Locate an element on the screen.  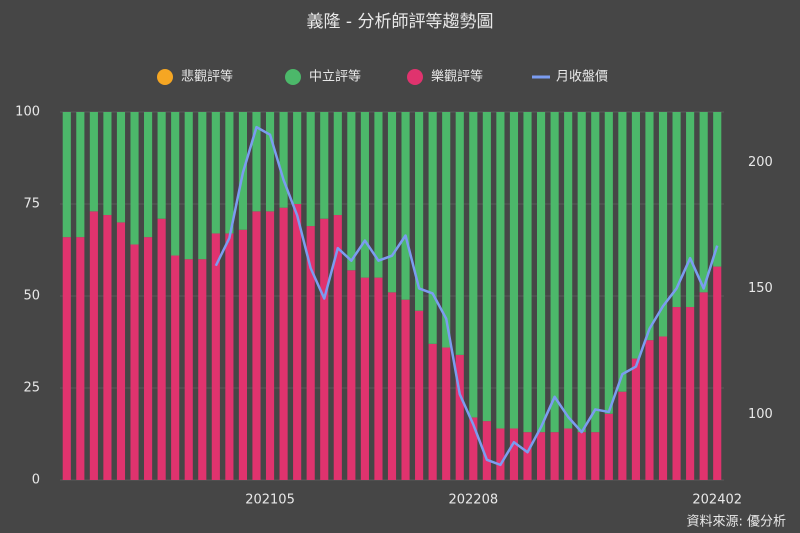
x-tick-label: 202402 is located at coordinates (717, 500).